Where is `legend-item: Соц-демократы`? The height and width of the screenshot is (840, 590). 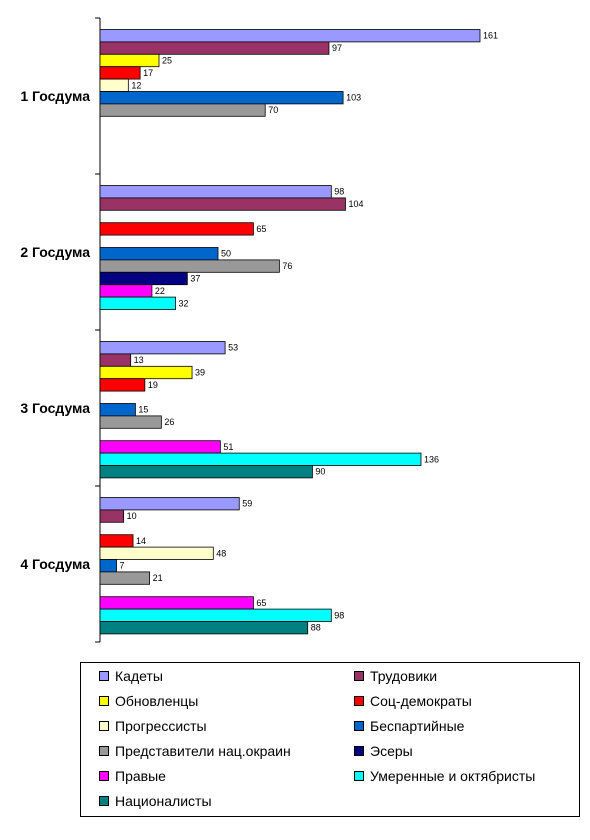 legend-item: Соц-демократы is located at coordinates (413, 701).